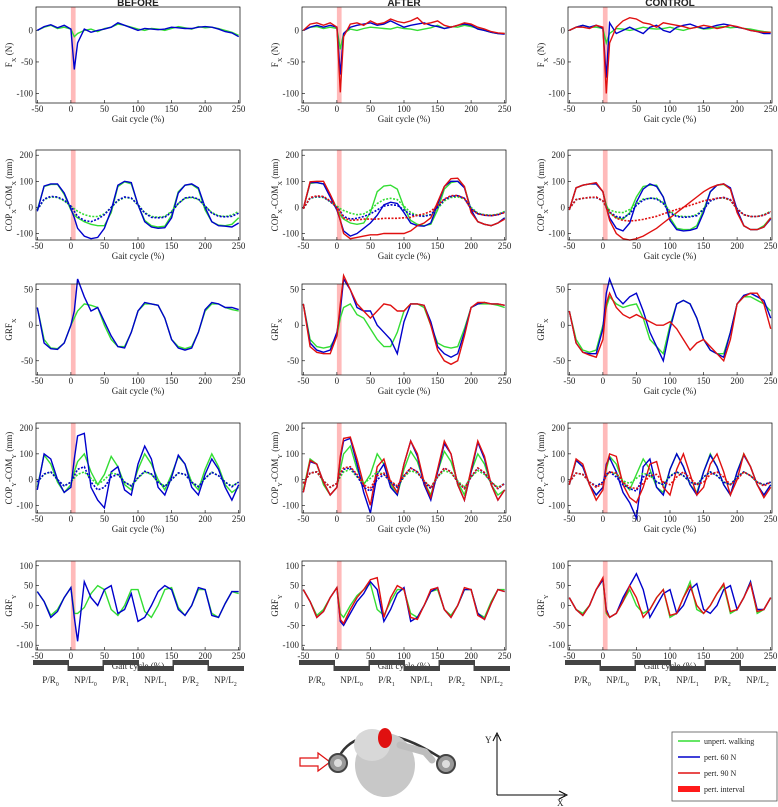 The image size is (778, 807). Describe the element at coordinates (563, 795) in the screenshot. I see `arrow-head` at that location.